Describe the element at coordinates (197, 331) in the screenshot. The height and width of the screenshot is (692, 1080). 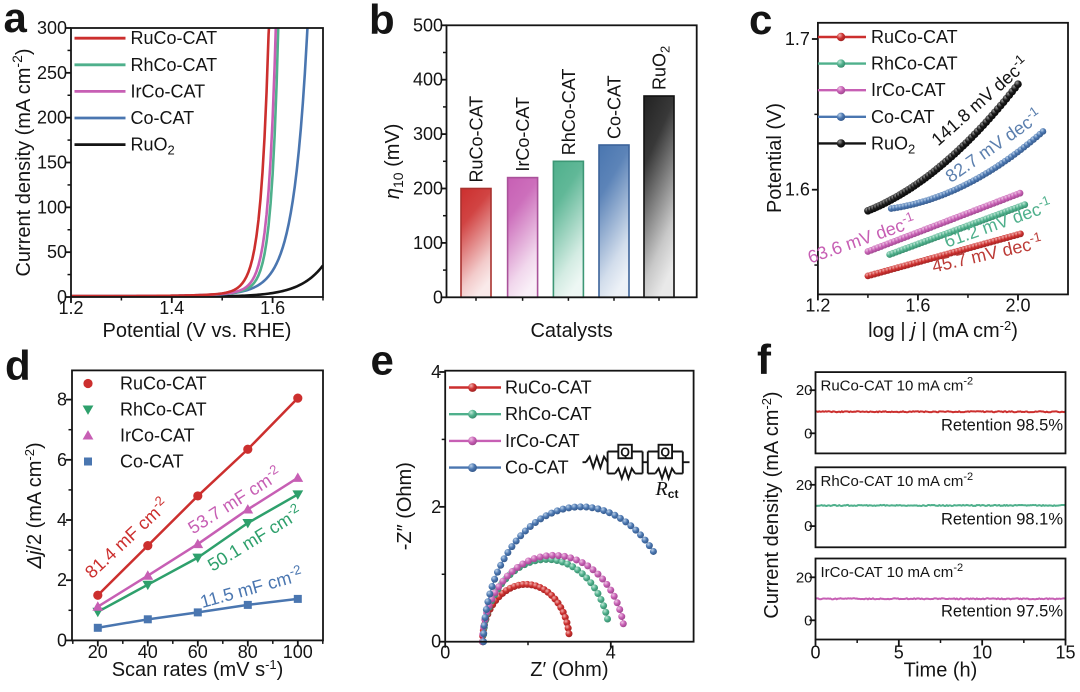
I see `svg-text: Potential (V vs. RHE)` at that location.